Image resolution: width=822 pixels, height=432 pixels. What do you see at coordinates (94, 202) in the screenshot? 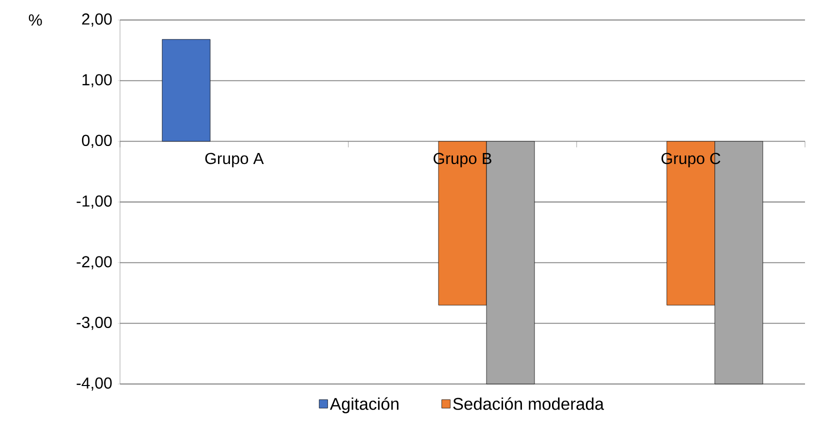
I see `y-tick-label: -1,00` at bounding box center [94, 202].